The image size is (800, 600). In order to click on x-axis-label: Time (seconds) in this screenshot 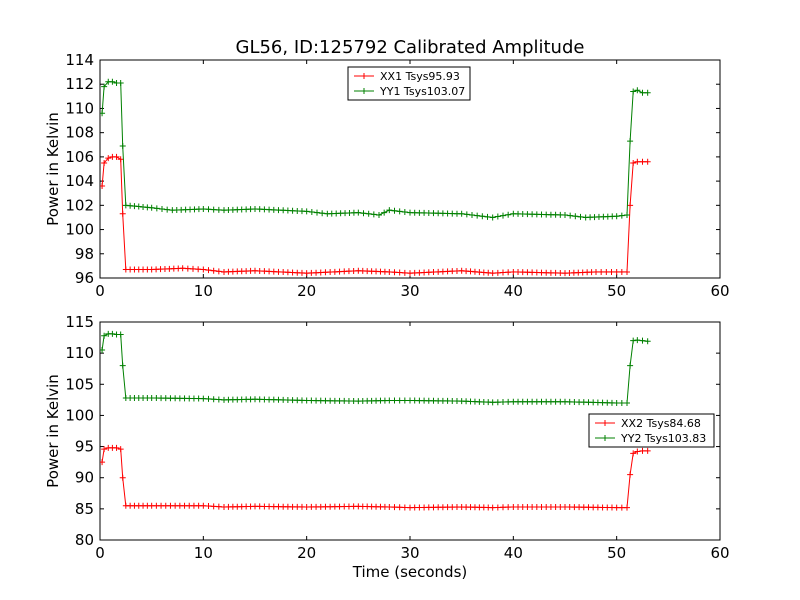, I will do `click(410, 572)`.